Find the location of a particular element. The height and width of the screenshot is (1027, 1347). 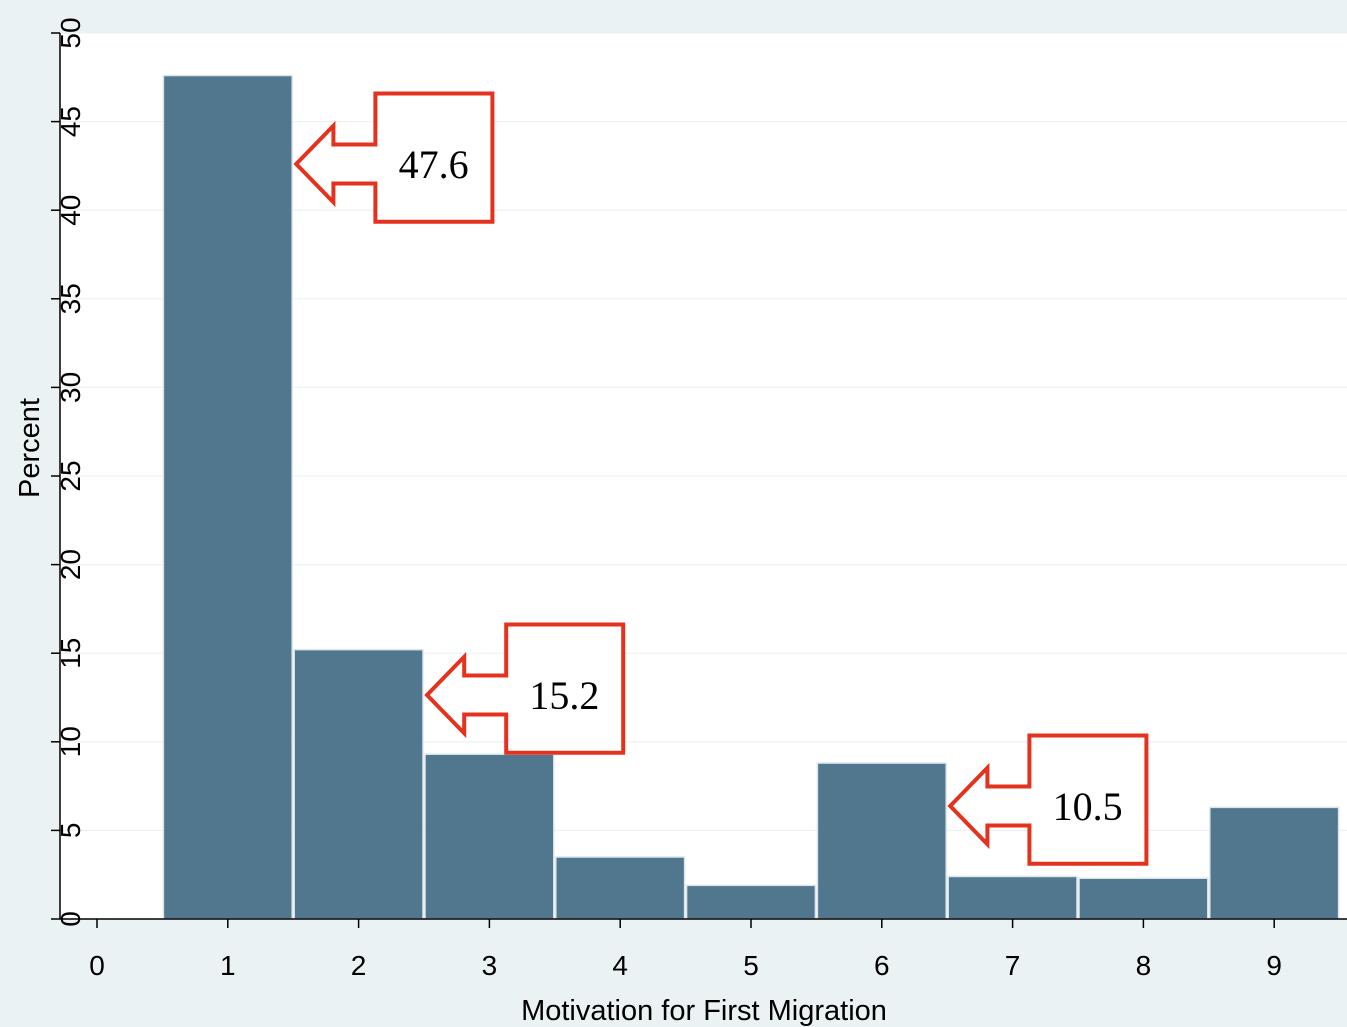

x-tick-label: 8 is located at coordinates (1144, 965).